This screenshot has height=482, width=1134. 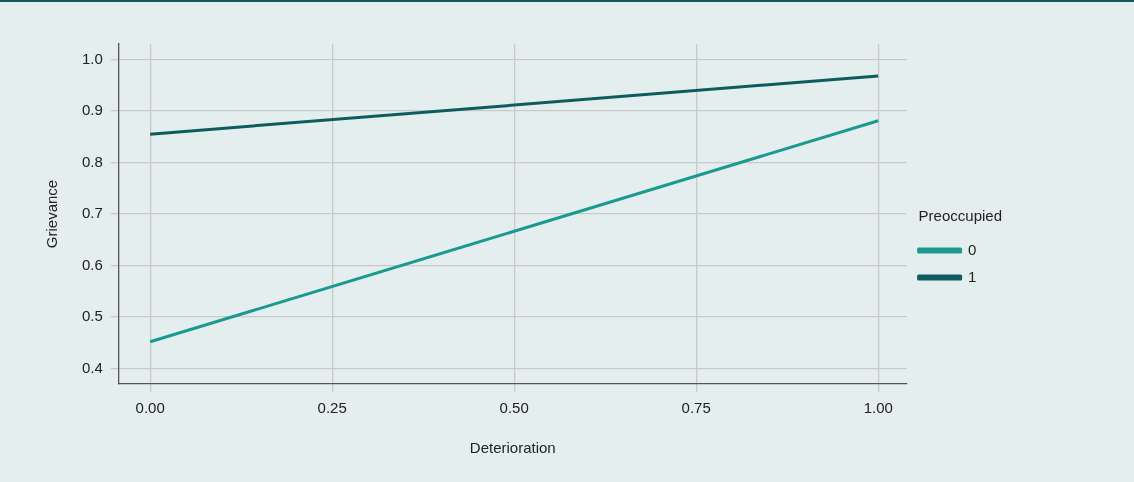 What do you see at coordinates (878, 408) in the screenshot?
I see `x-tick-label: 1.00` at bounding box center [878, 408].